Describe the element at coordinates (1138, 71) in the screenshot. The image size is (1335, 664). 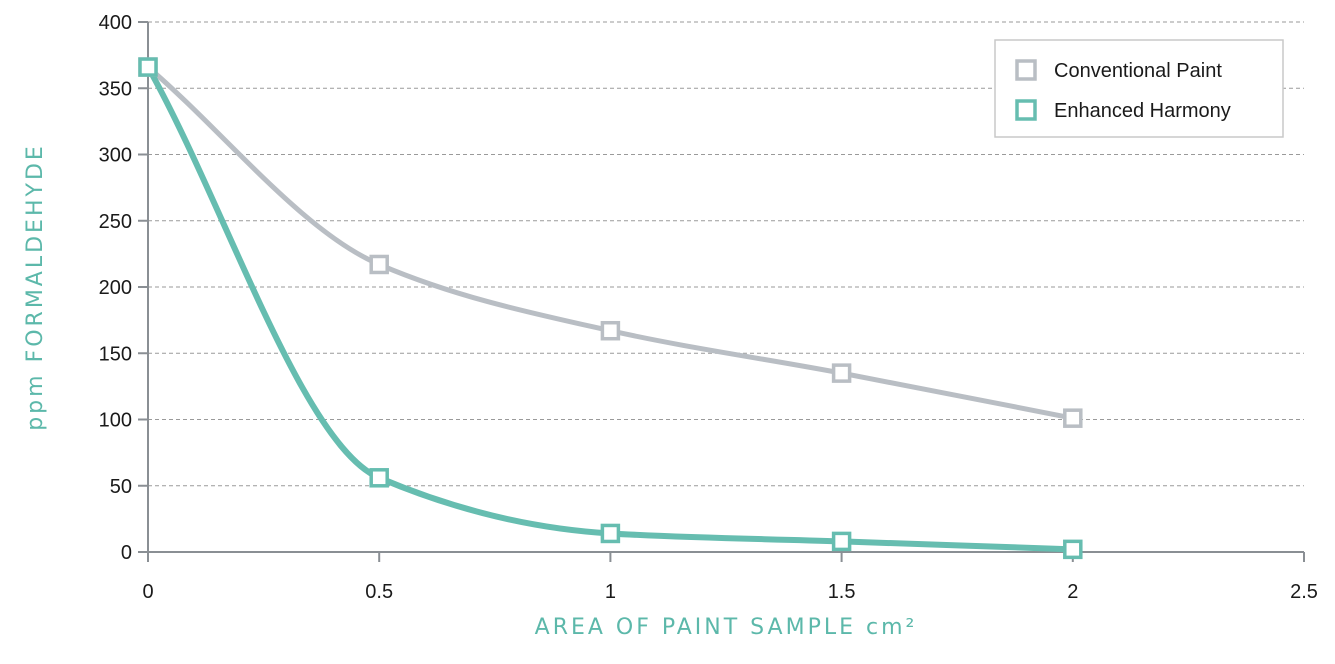
I see `legend-label: Conventional Paint` at that location.